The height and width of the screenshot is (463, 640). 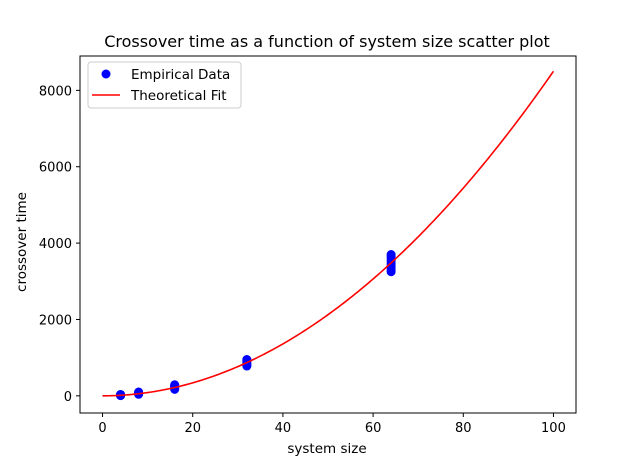 What do you see at coordinates (553, 428) in the screenshot?
I see `x-tick-label: 100` at bounding box center [553, 428].